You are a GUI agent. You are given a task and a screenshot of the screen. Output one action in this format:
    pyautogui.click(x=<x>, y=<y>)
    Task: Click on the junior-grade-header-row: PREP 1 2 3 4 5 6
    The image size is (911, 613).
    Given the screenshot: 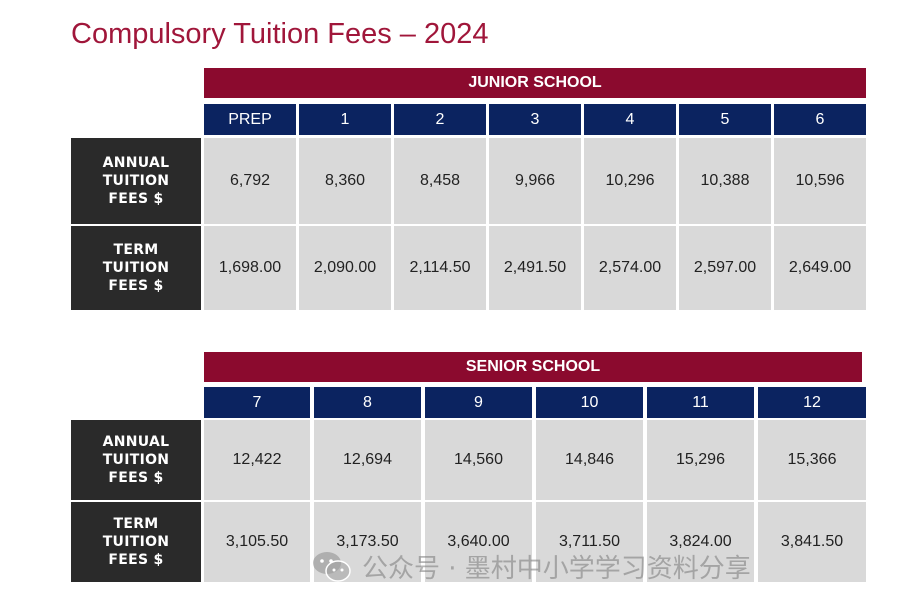 What is the action you would take?
    pyautogui.click(x=535, y=119)
    